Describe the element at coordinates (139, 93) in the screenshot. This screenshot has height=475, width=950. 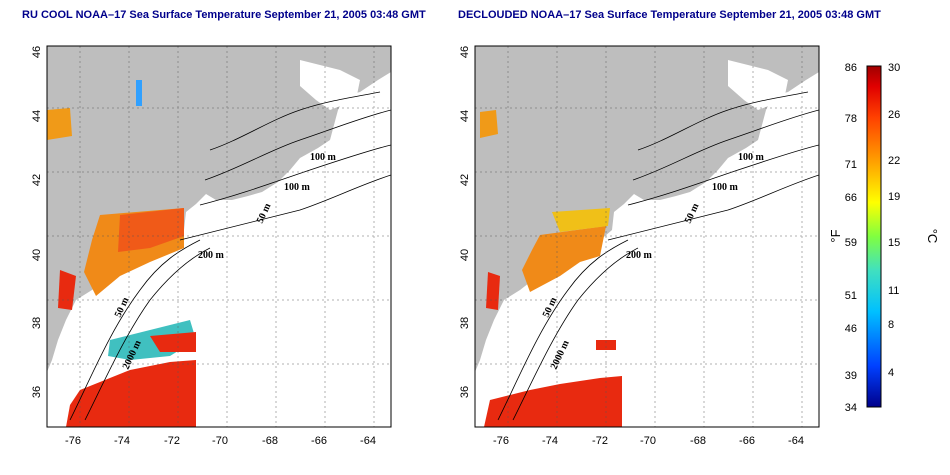
I see `sst-patch-cold` at that location.